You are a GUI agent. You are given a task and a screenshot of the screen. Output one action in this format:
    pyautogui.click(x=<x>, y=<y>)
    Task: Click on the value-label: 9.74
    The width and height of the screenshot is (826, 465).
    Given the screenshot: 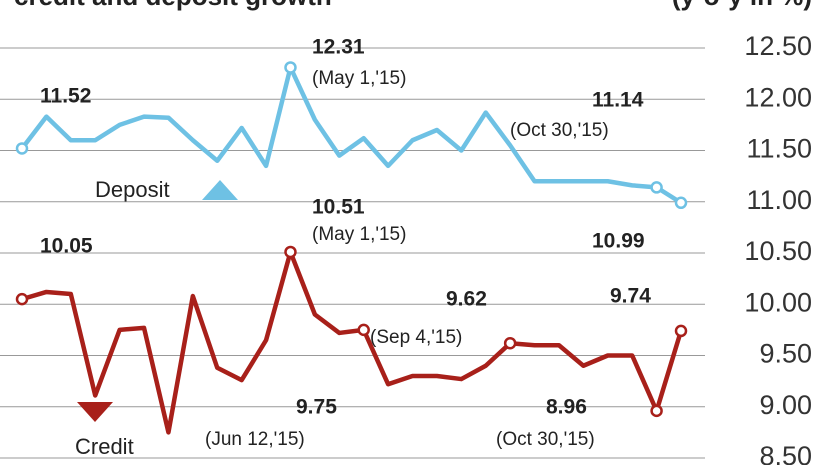 What is the action you would take?
    pyautogui.click(x=630, y=296)
    